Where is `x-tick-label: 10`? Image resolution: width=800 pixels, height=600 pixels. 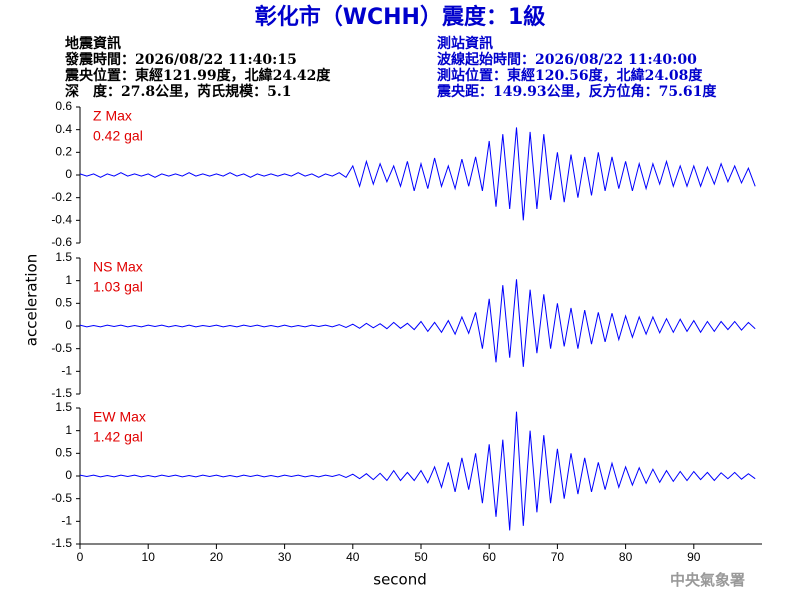
x-tick-label: 10 is located at coordinates (149, 557).